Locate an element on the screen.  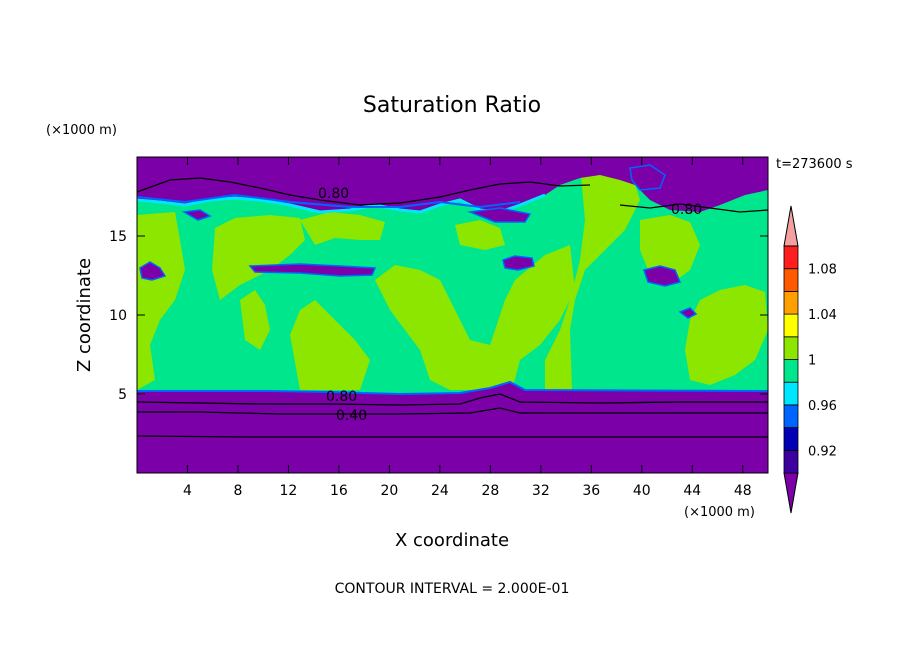
colorbar-tick-label: 0.92 is located at coordinates (822, 451).